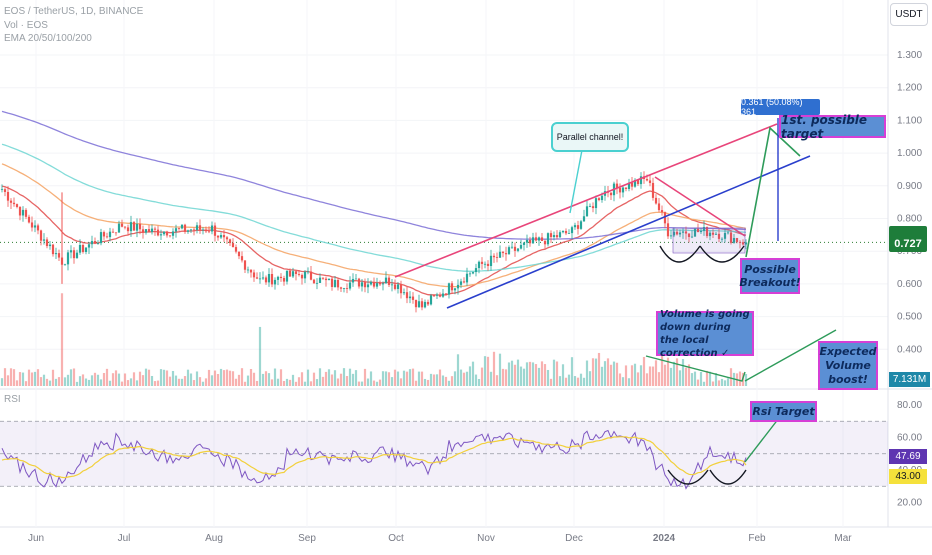  What do you see at coordinates (908, 476) in the screenshot?
I see `rsi-ma-value-tag: 43.00` at bounding box center [908, 476].